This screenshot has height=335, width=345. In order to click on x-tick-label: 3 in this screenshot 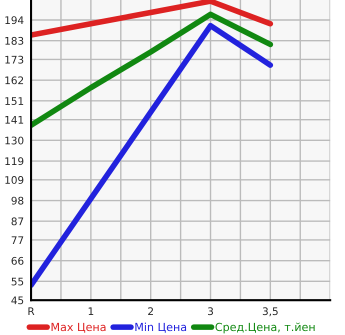, I will do `click(210, 311)`.